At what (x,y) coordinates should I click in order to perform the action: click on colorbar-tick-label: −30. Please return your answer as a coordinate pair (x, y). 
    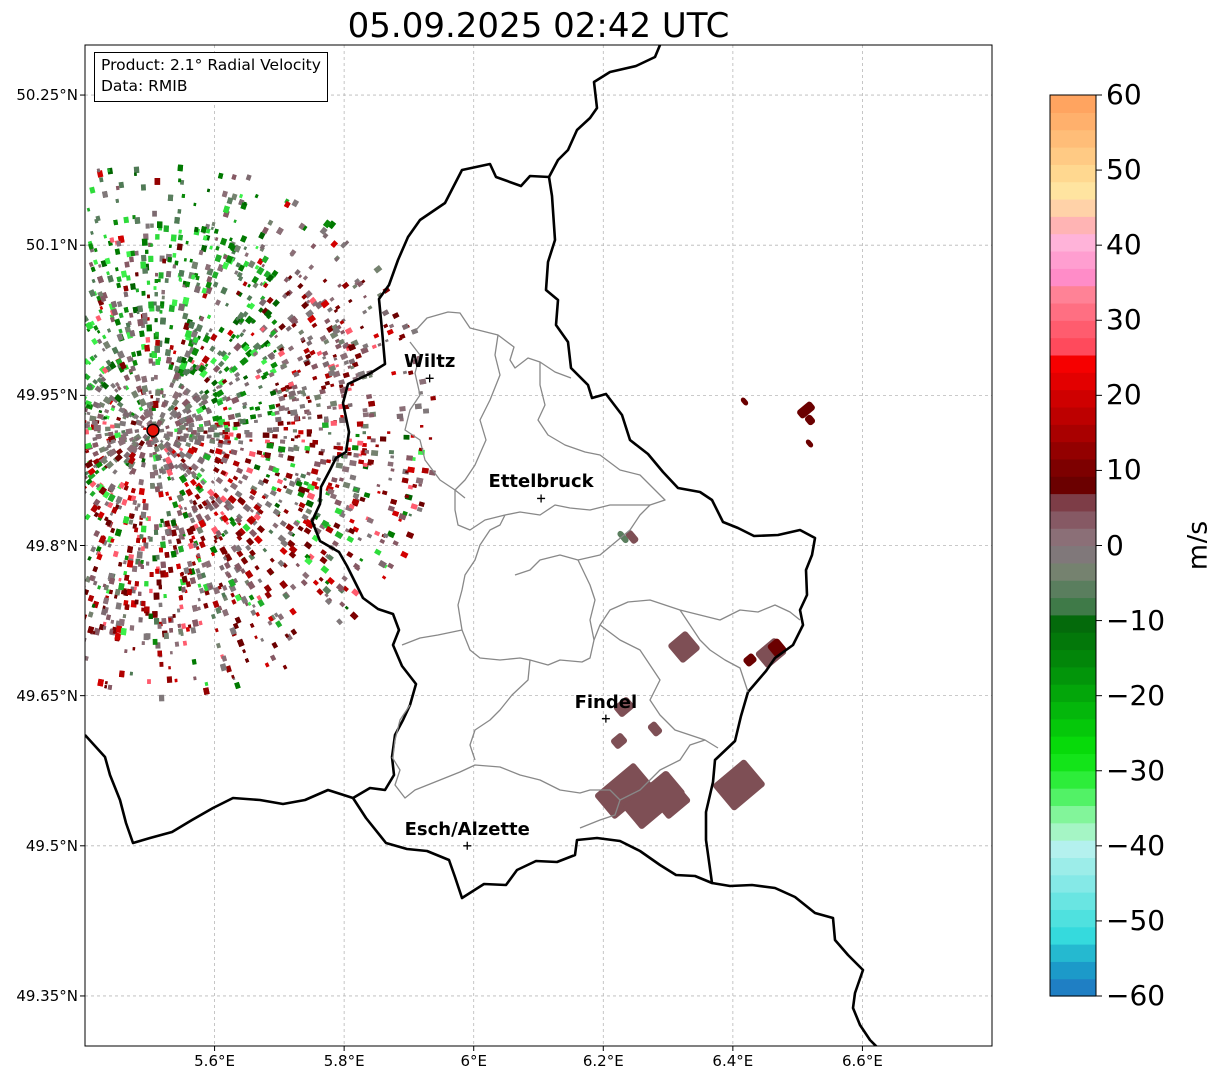
    Looking at the image, I should click on (1136, 770).